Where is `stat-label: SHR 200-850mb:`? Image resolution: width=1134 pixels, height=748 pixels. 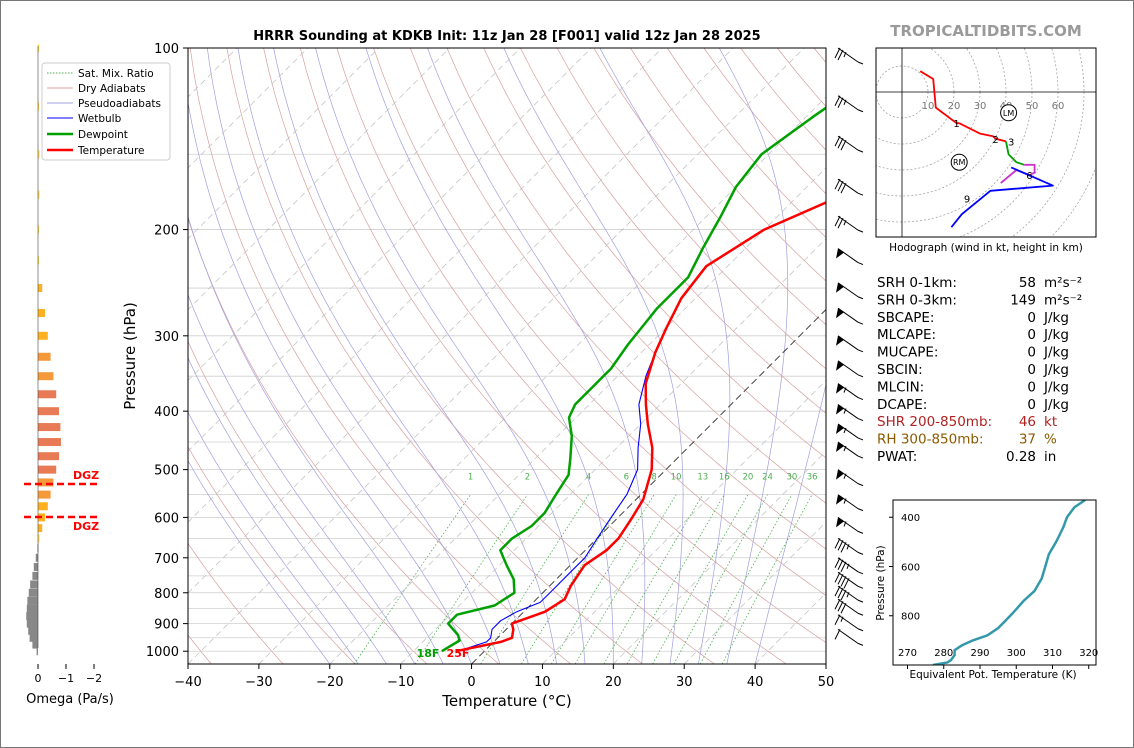 stat-label: SHR 200-850mb: is located at coordinates (934, 422).